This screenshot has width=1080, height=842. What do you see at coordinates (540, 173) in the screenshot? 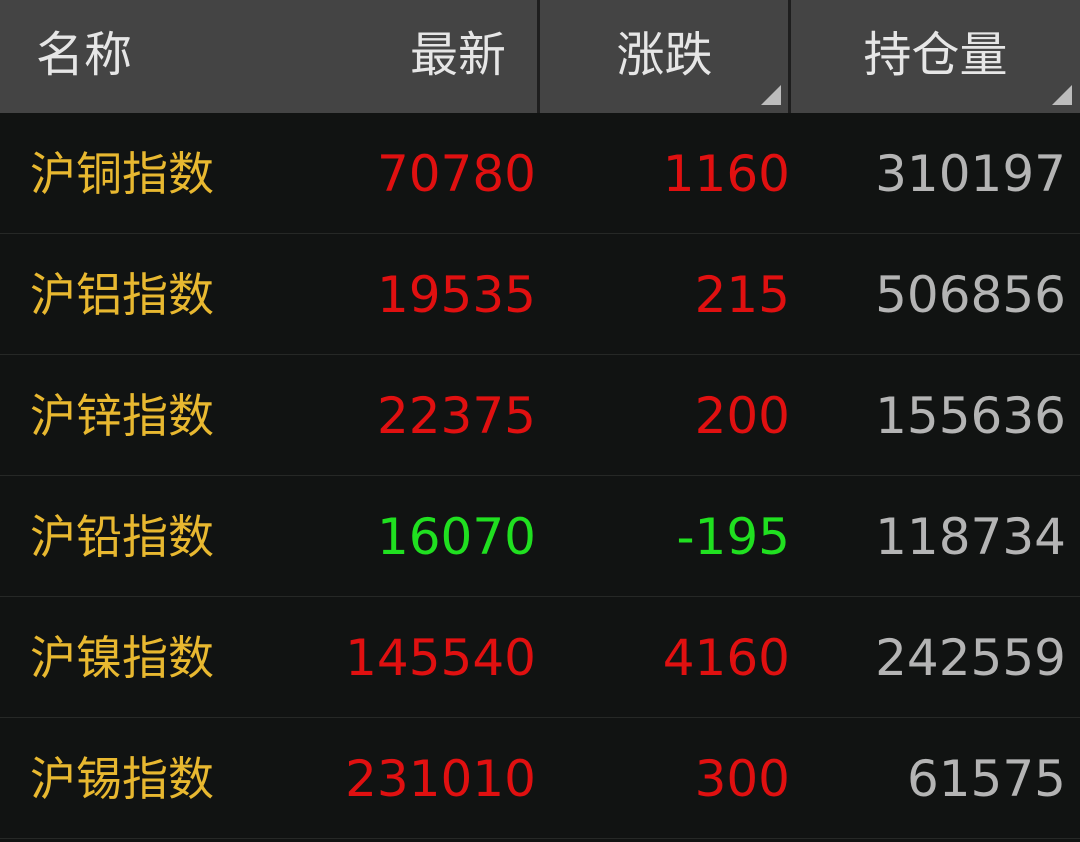
I see `table-row: 沪铜指数 70780 1160 310197` at bounding box center [540, 173].